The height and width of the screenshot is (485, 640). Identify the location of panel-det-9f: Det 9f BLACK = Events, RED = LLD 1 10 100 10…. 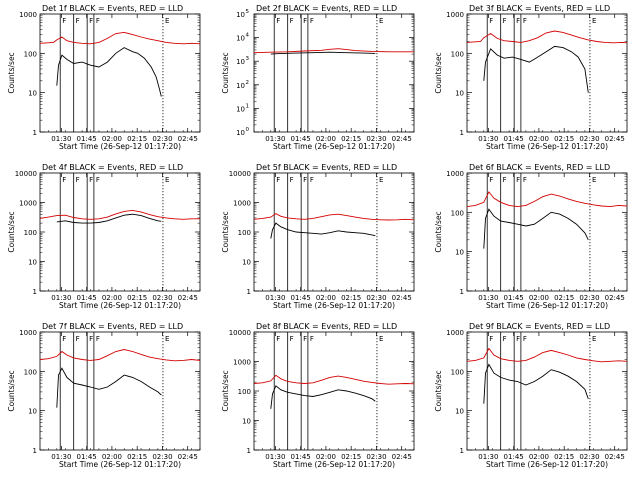
(531, 395).